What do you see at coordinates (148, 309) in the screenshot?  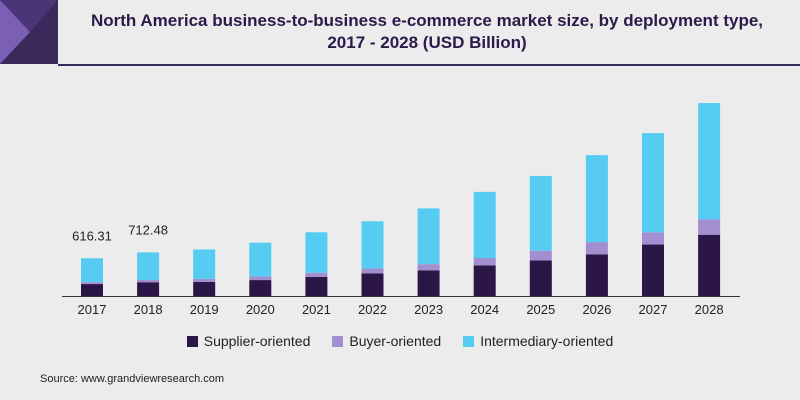 I see `x-tick-label-2018: 2018` at bounding box center [148, 309].